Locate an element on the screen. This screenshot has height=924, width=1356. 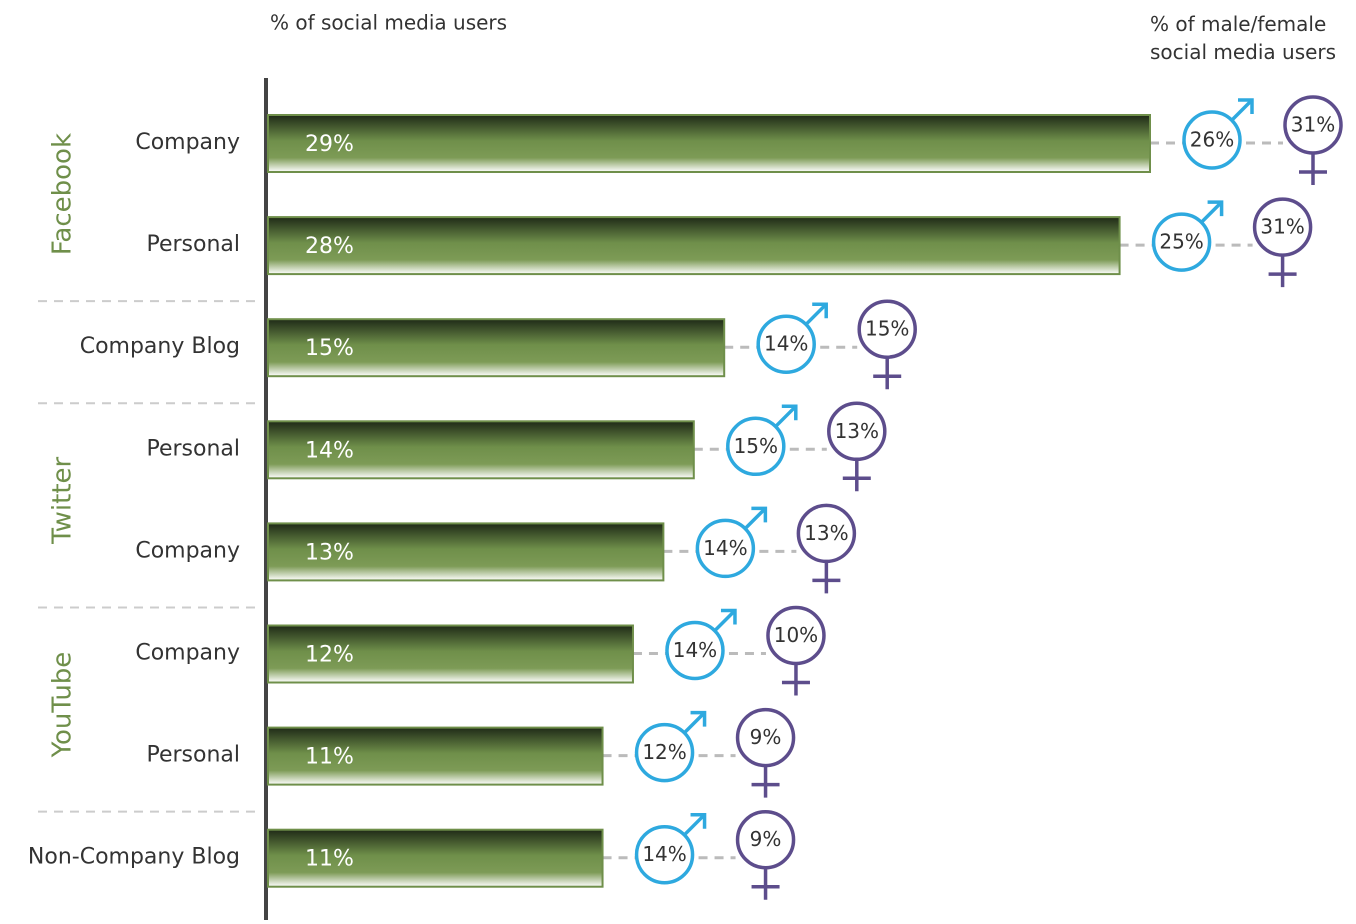
female-label: 15% is located at coordinates (887, 329).